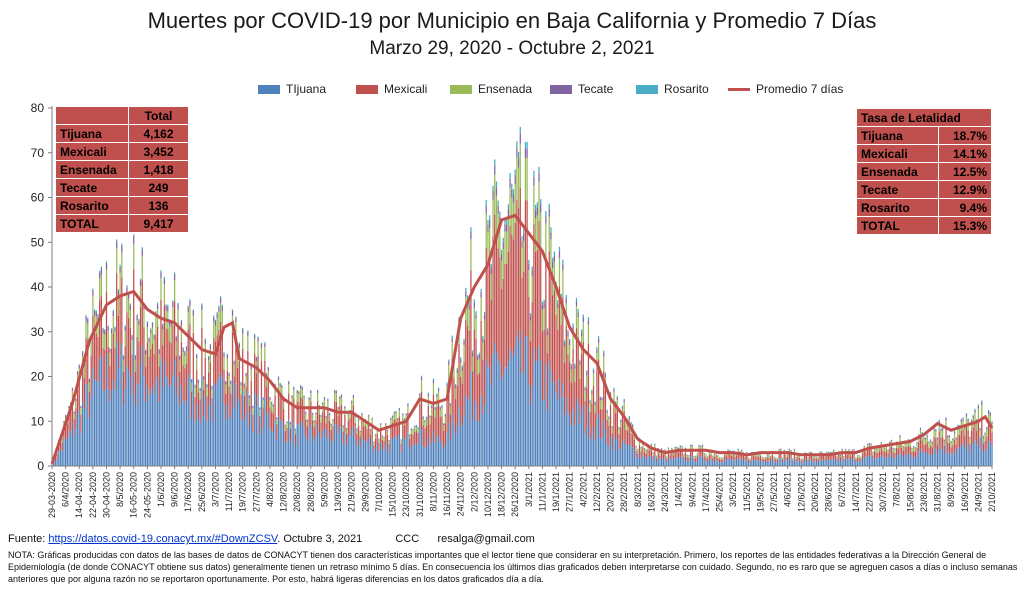  What do you see at coordinates (134, 495) in the screenshot?
I see `x-tick-label: 16-05-2020` at bounding box center [134, 495].